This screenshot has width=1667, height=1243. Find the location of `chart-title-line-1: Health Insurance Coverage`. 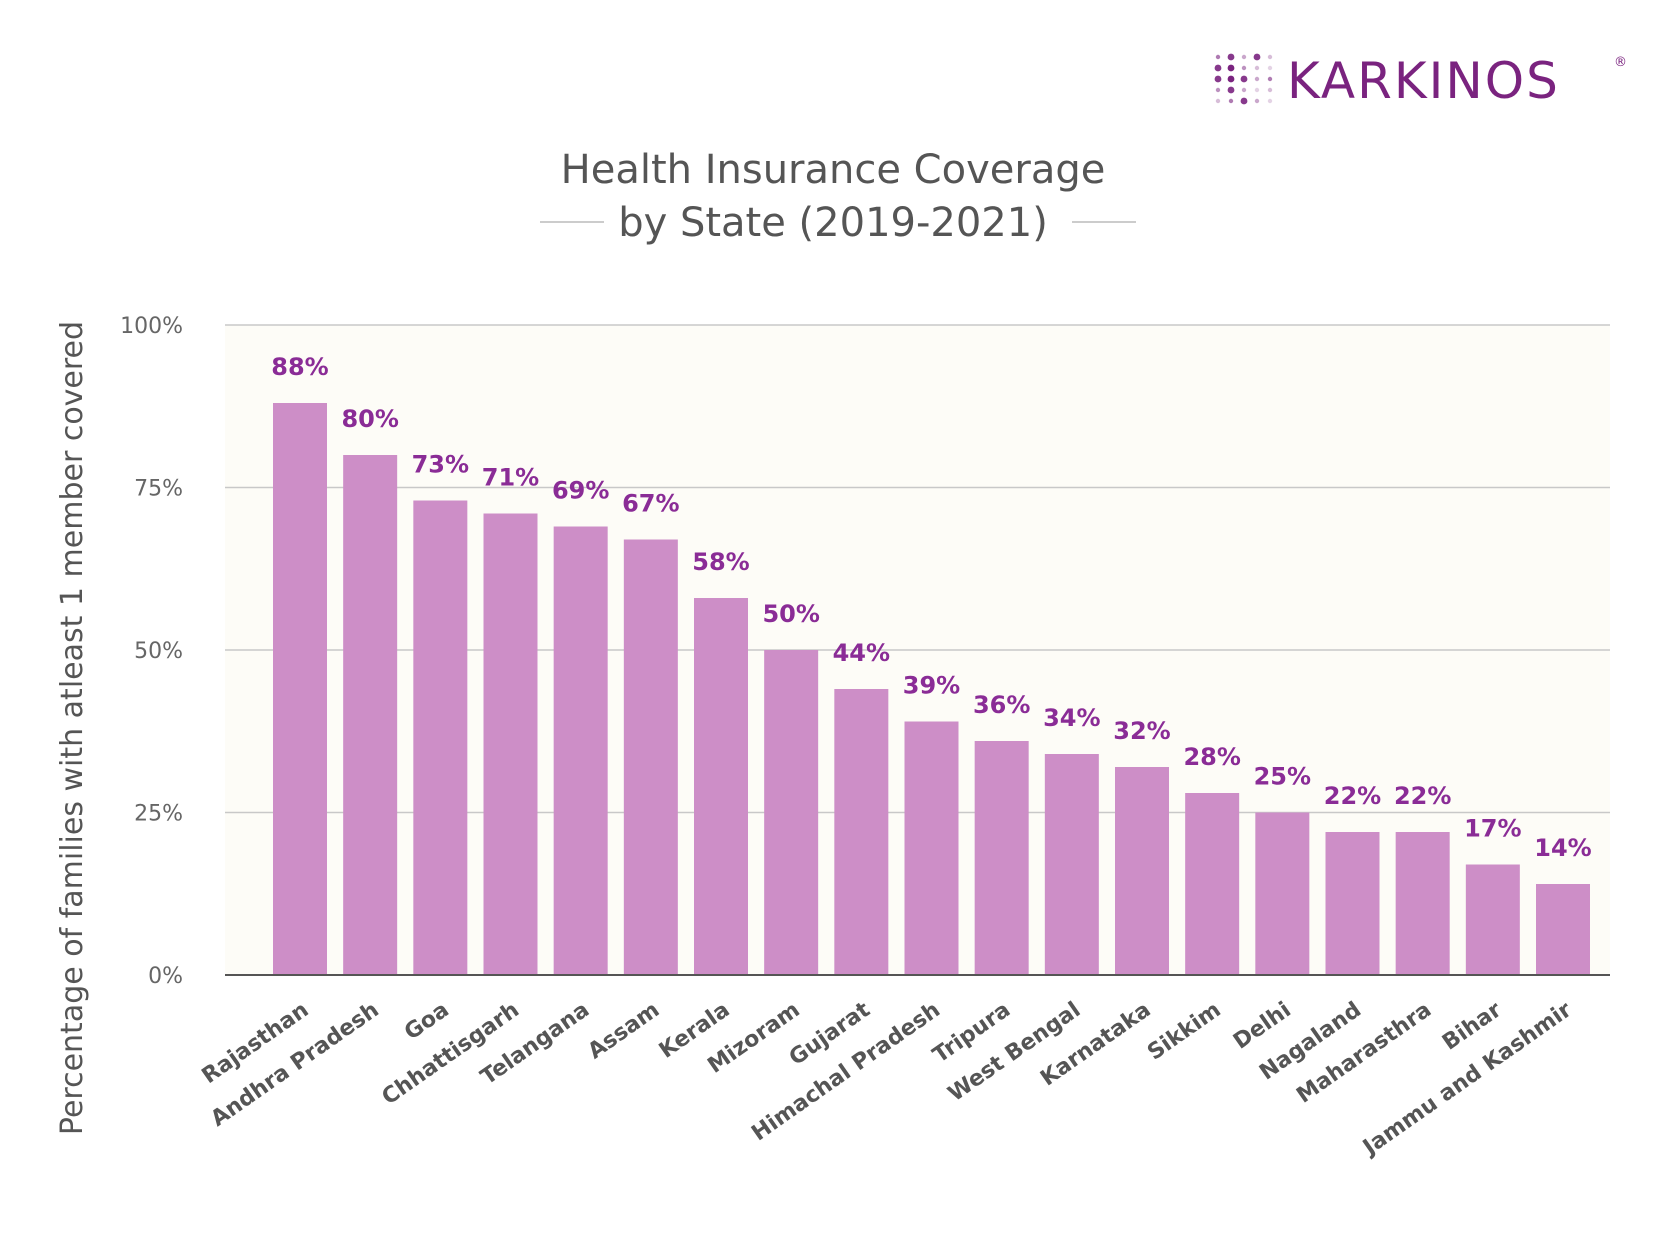

chart-title-line-1: Health Insurance Coverage is located at coordinates (833, 170).